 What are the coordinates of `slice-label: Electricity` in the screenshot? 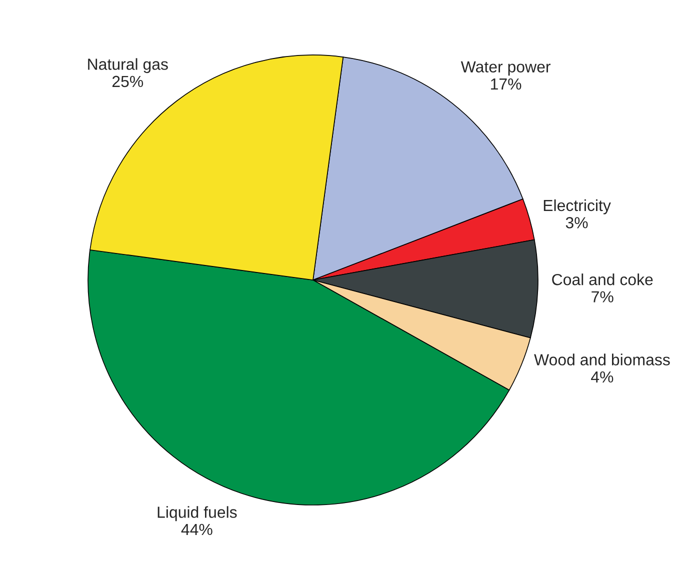 It's located at (577, 206).